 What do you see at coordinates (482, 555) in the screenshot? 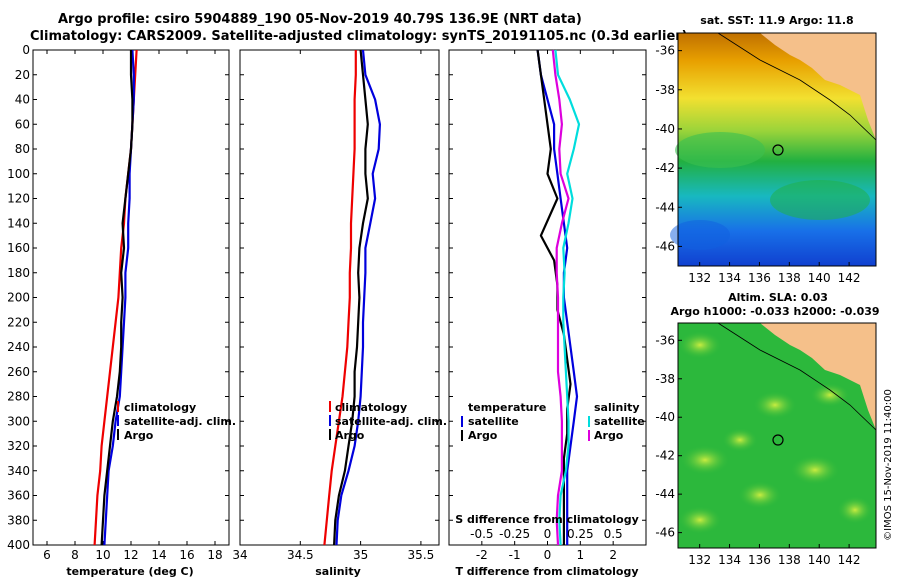
I see `x-tick-label: -2` at bounding box center [482, 555].